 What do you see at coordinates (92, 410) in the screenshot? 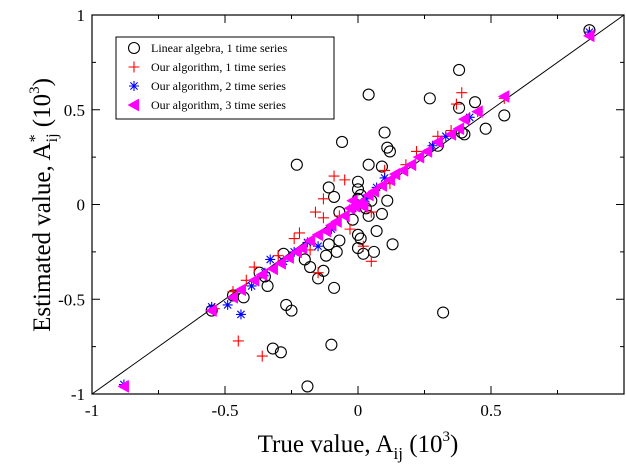
I see `x-tick-label: -1` at bounding box center [92, 410].